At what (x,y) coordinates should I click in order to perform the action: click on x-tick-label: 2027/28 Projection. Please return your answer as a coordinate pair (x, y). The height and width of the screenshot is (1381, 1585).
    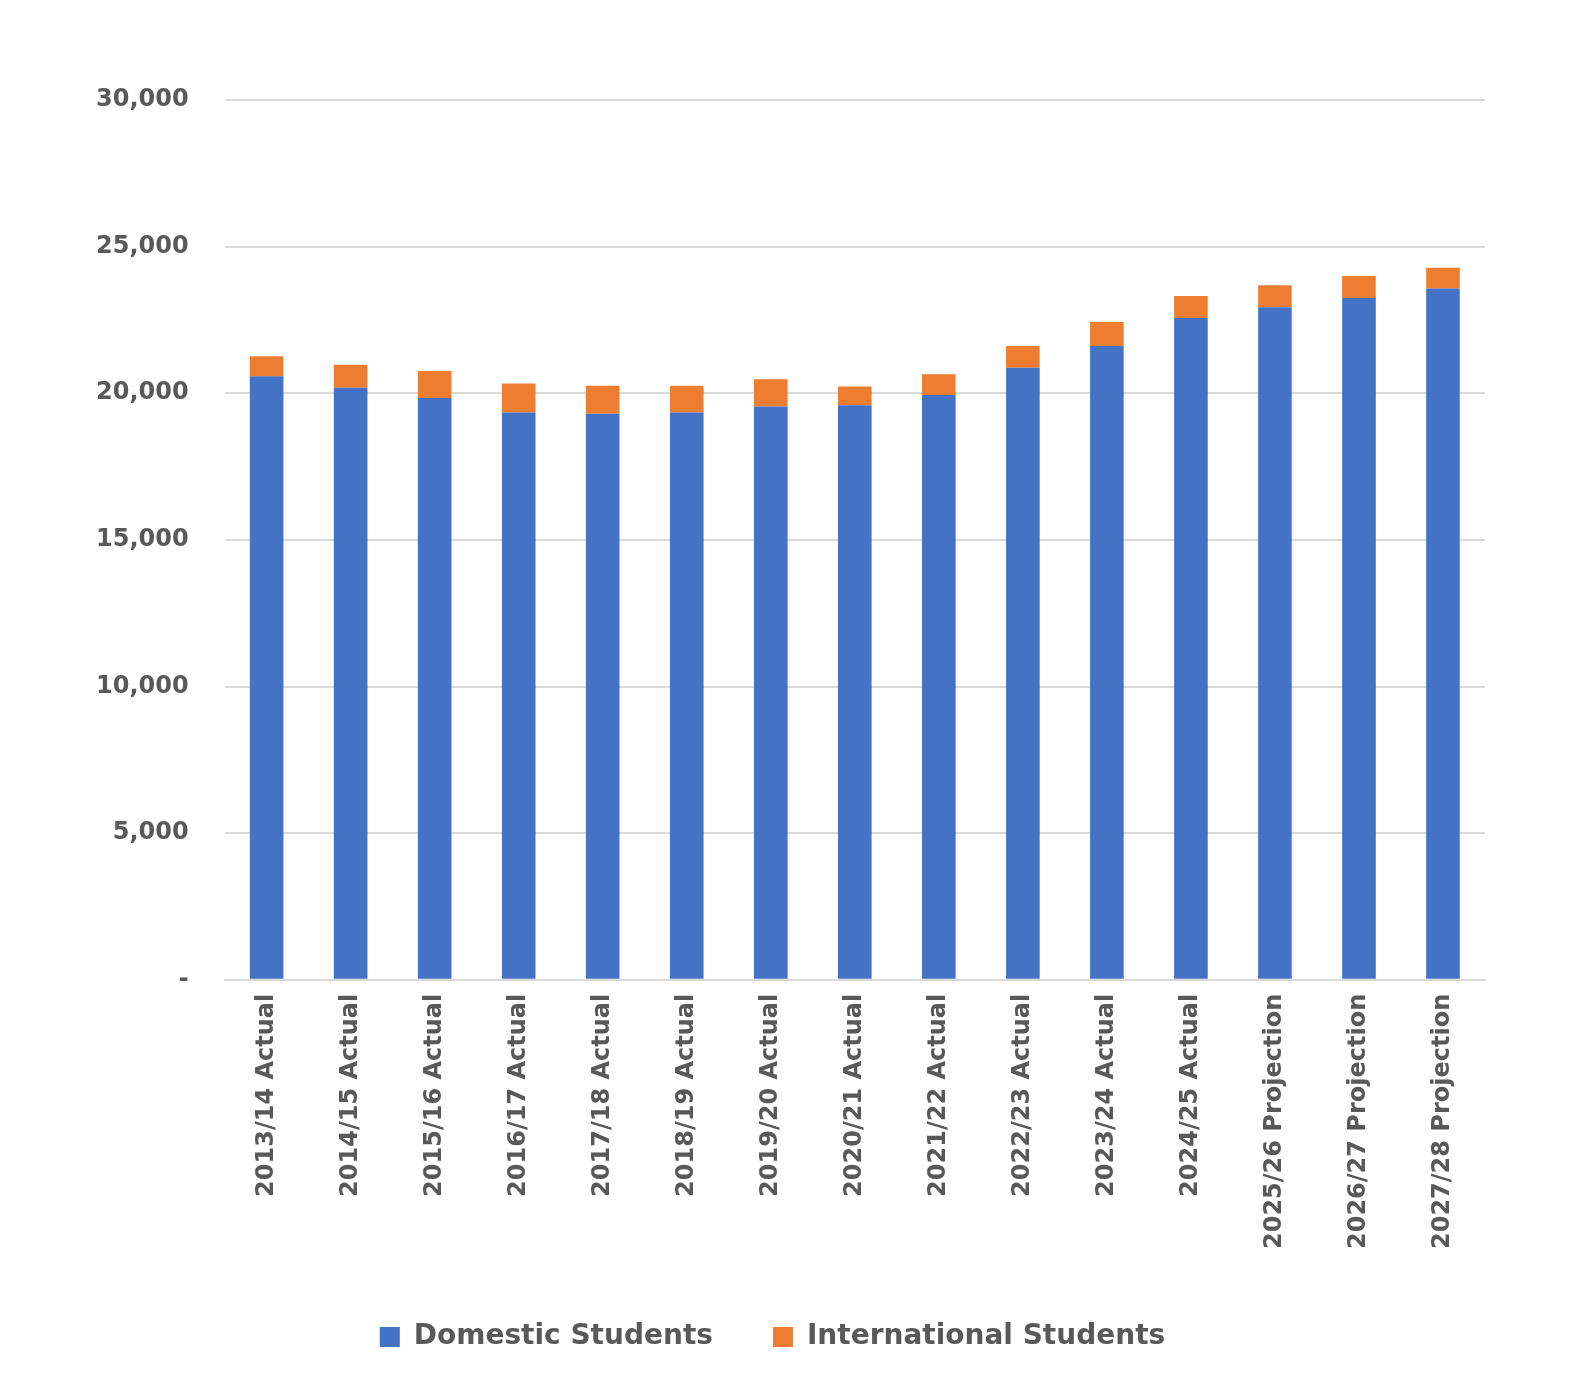
    Looking at the image, I should click on (1441, 1121).